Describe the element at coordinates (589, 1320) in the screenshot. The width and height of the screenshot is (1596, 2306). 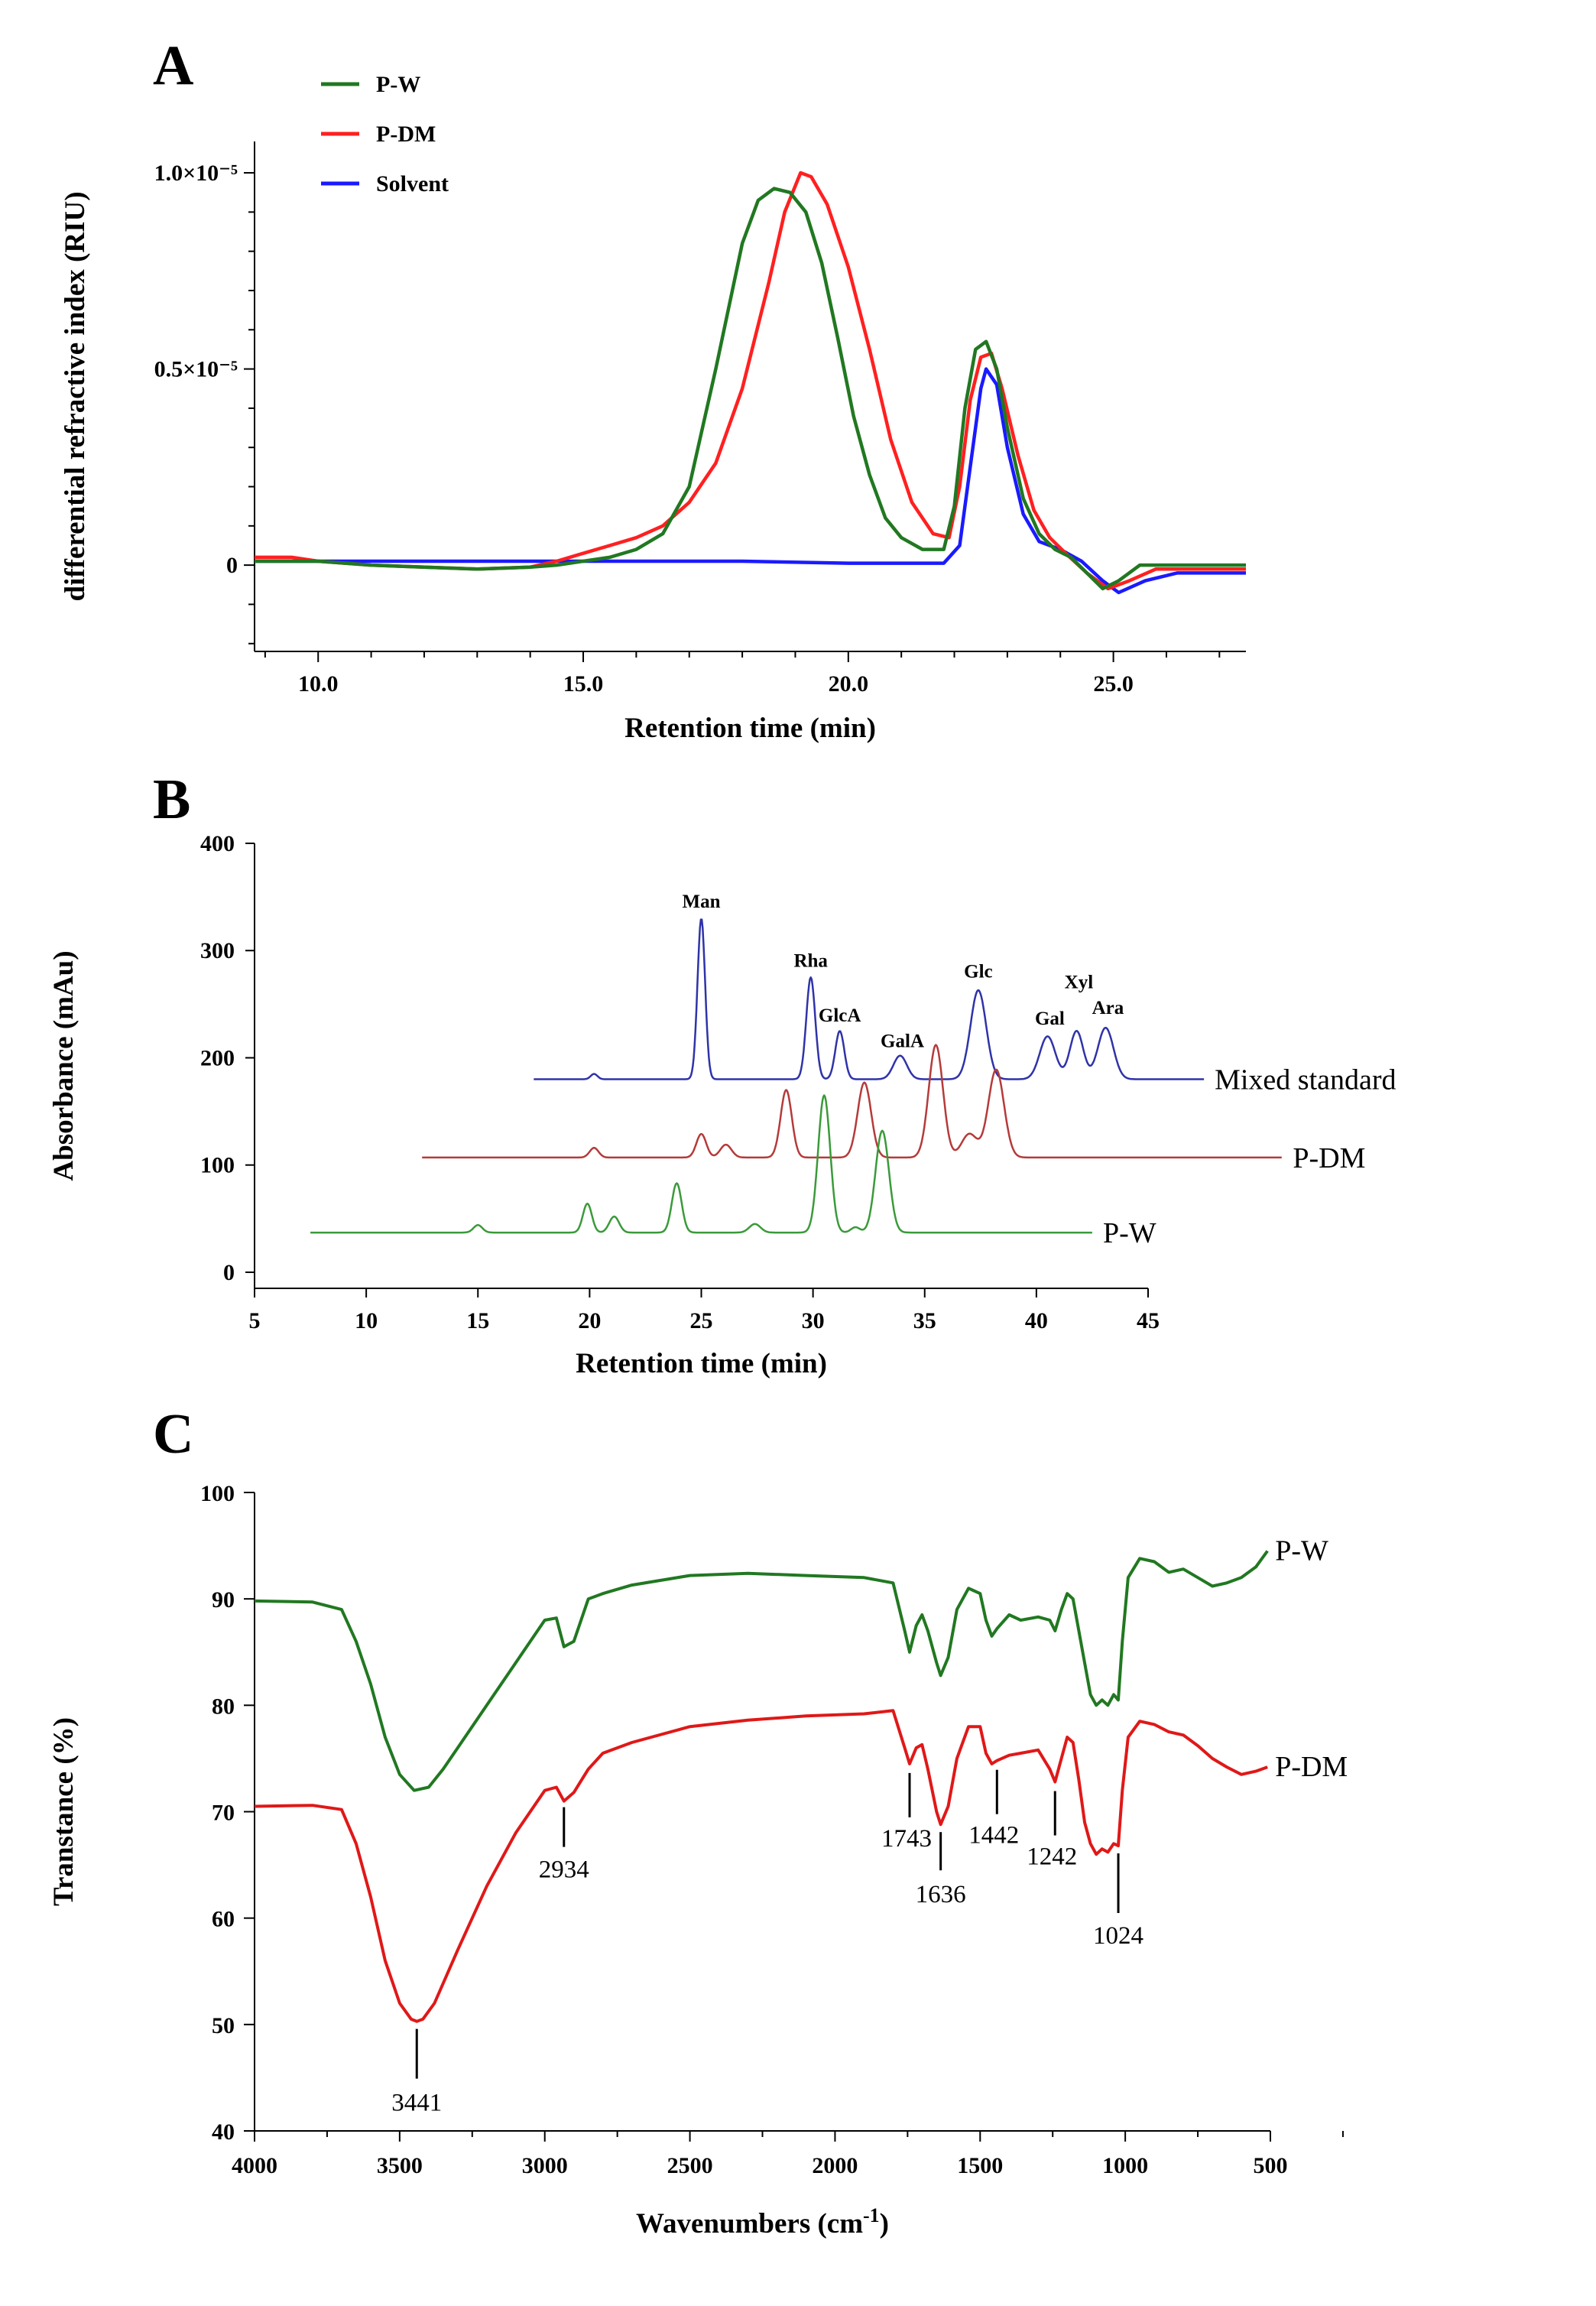
I see `x-tick-label: 20` at that location.